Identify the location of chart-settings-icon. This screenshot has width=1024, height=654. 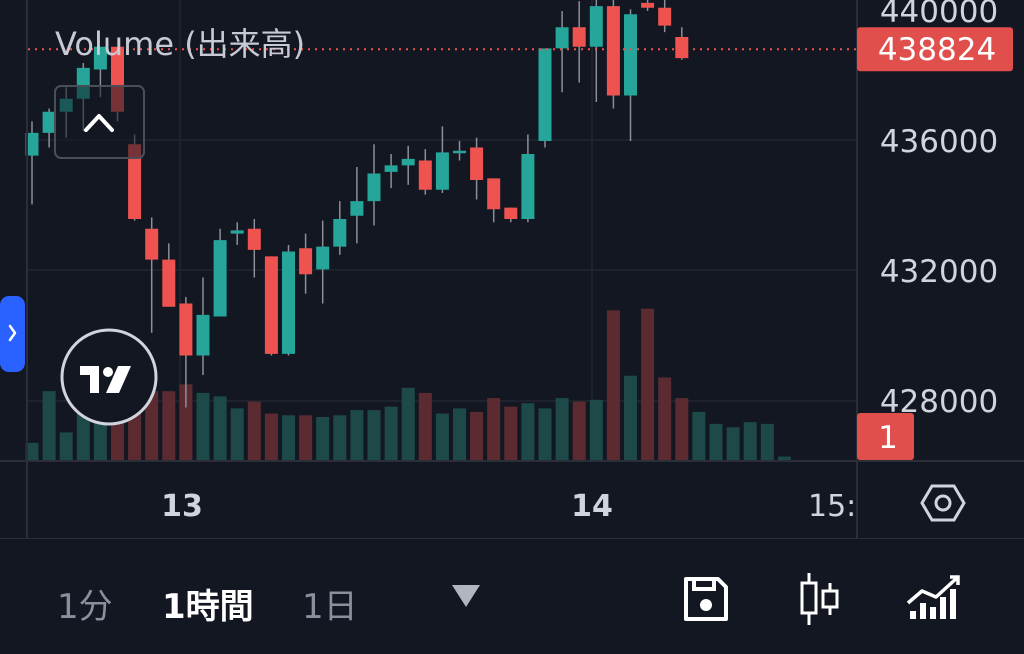
(943, 503).